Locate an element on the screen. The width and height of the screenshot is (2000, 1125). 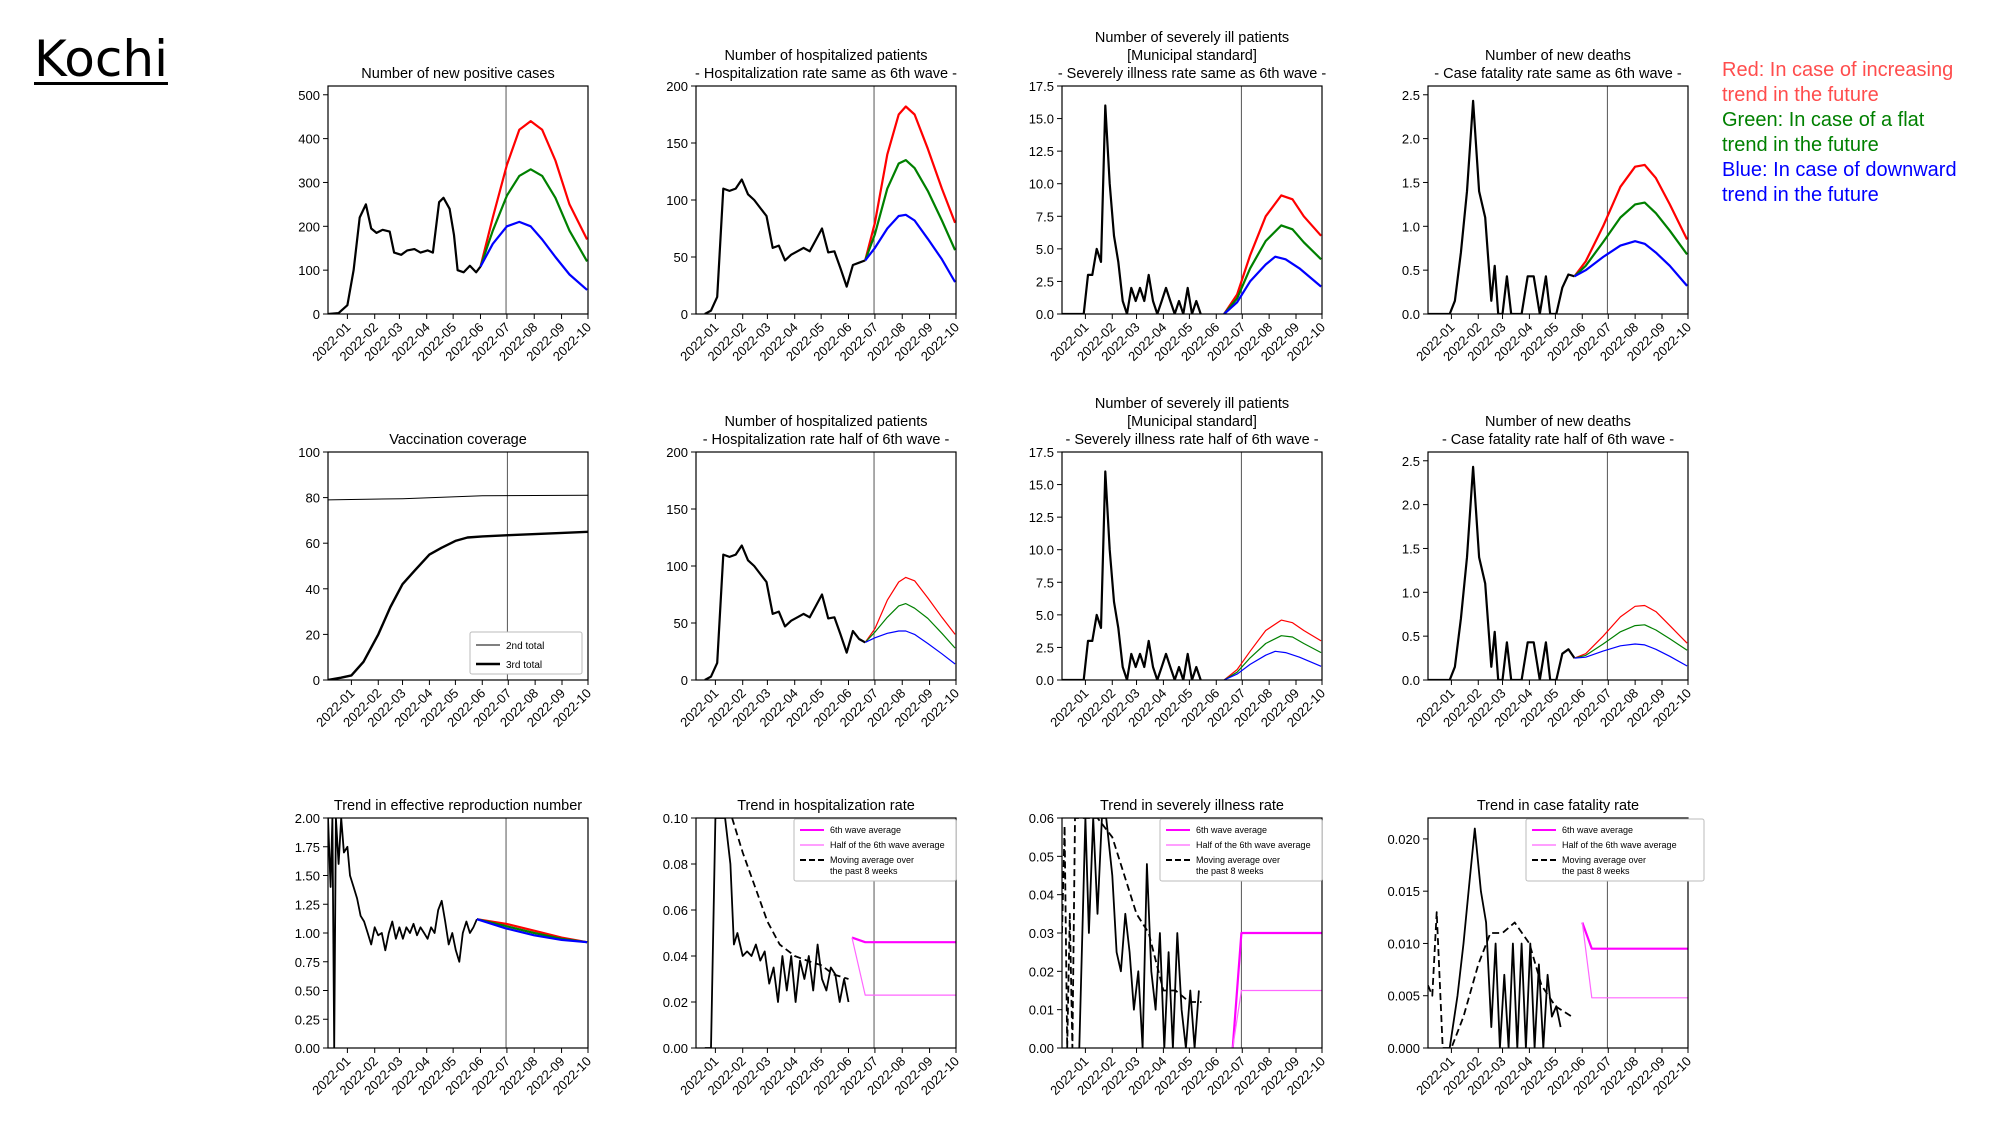
legend-blue-line-2: trend in the future is located at coordinates (1800, 195).